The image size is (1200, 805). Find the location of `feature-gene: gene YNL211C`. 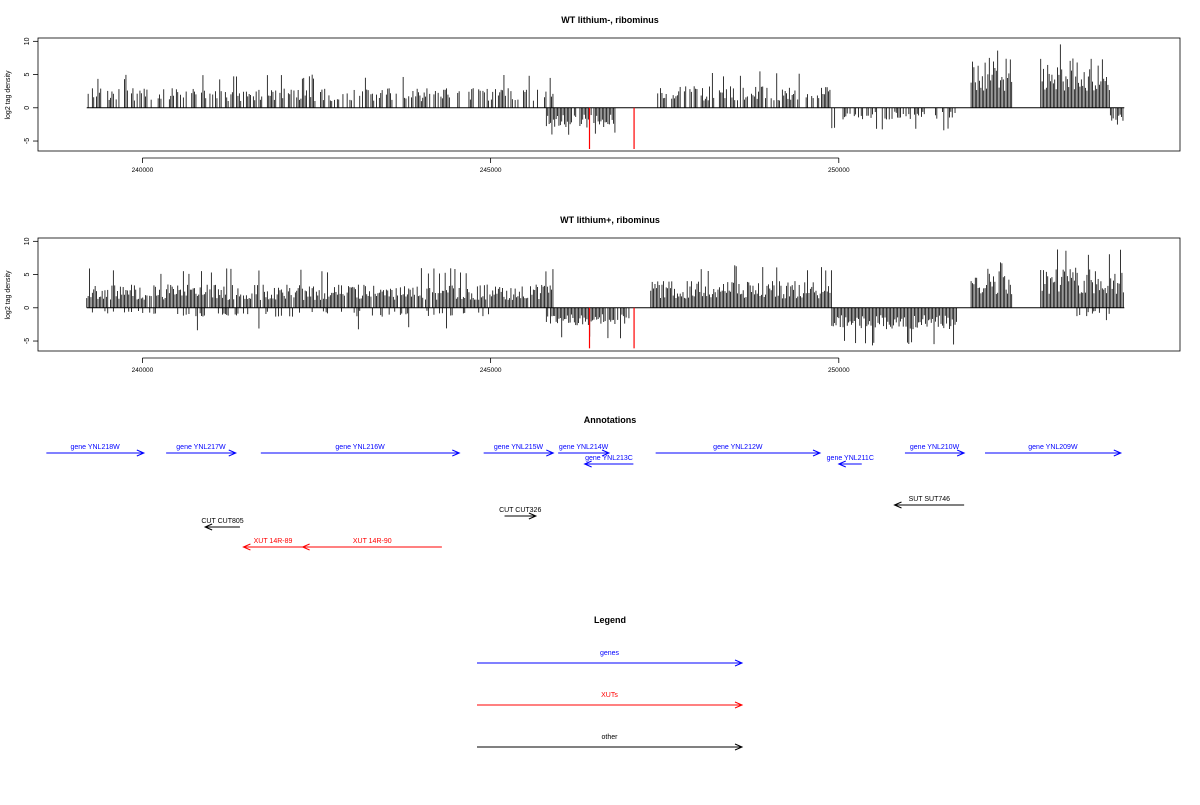

feature-gene: gene YNL211C is located at coordinates (850, 461).